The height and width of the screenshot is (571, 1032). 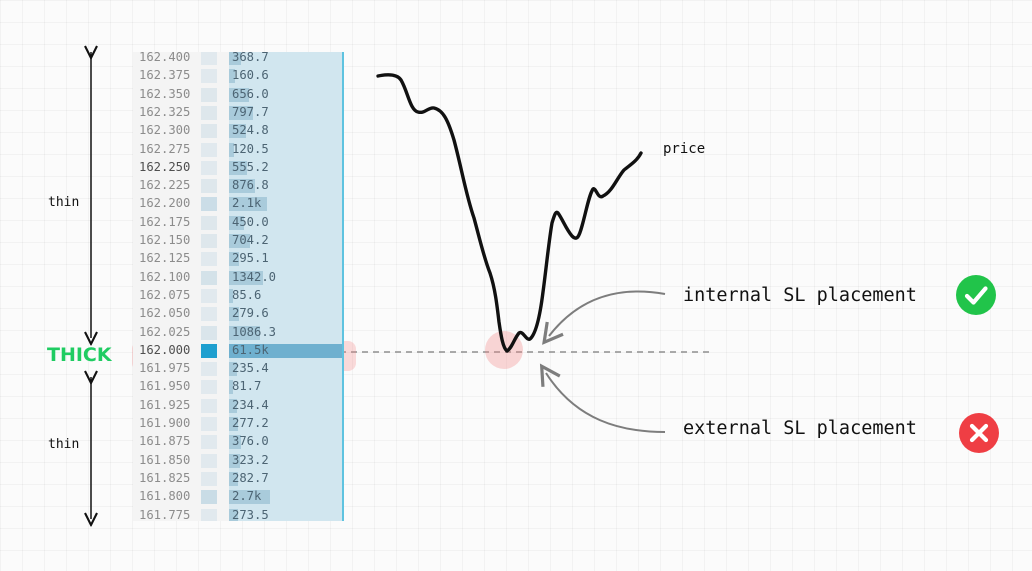 I want to click on ladder-volume: 61.5k, so click(x=250, y=349).